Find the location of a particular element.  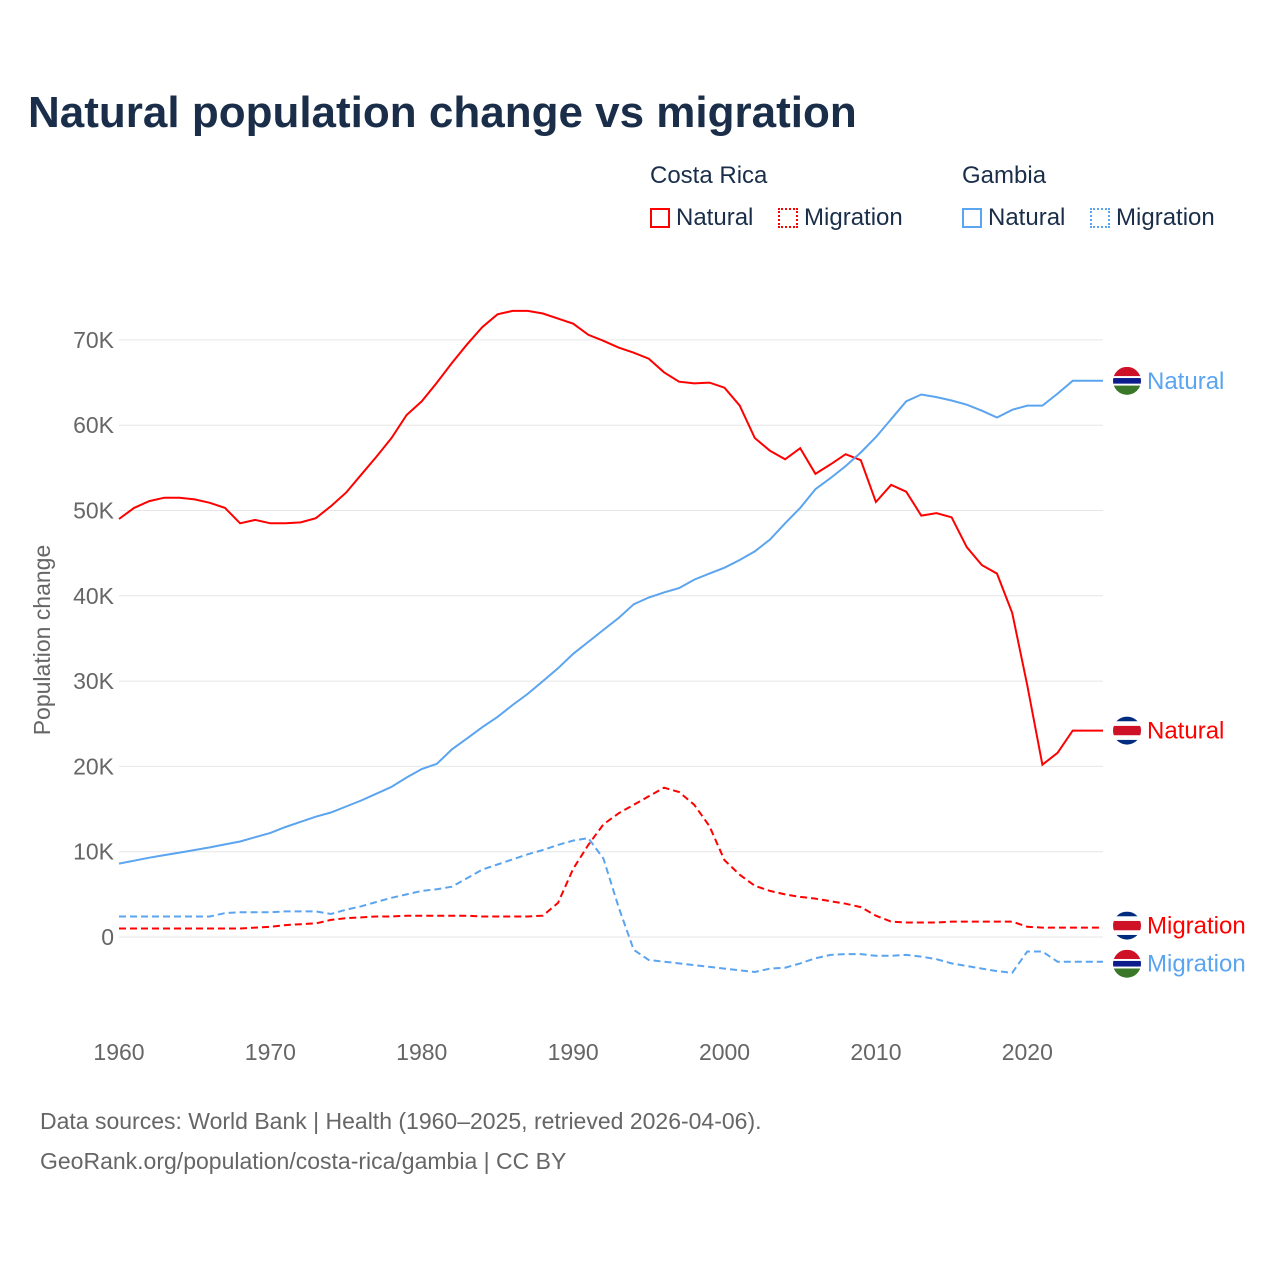

x-tick-label: 2010 is located at coordinates (875, 1052).